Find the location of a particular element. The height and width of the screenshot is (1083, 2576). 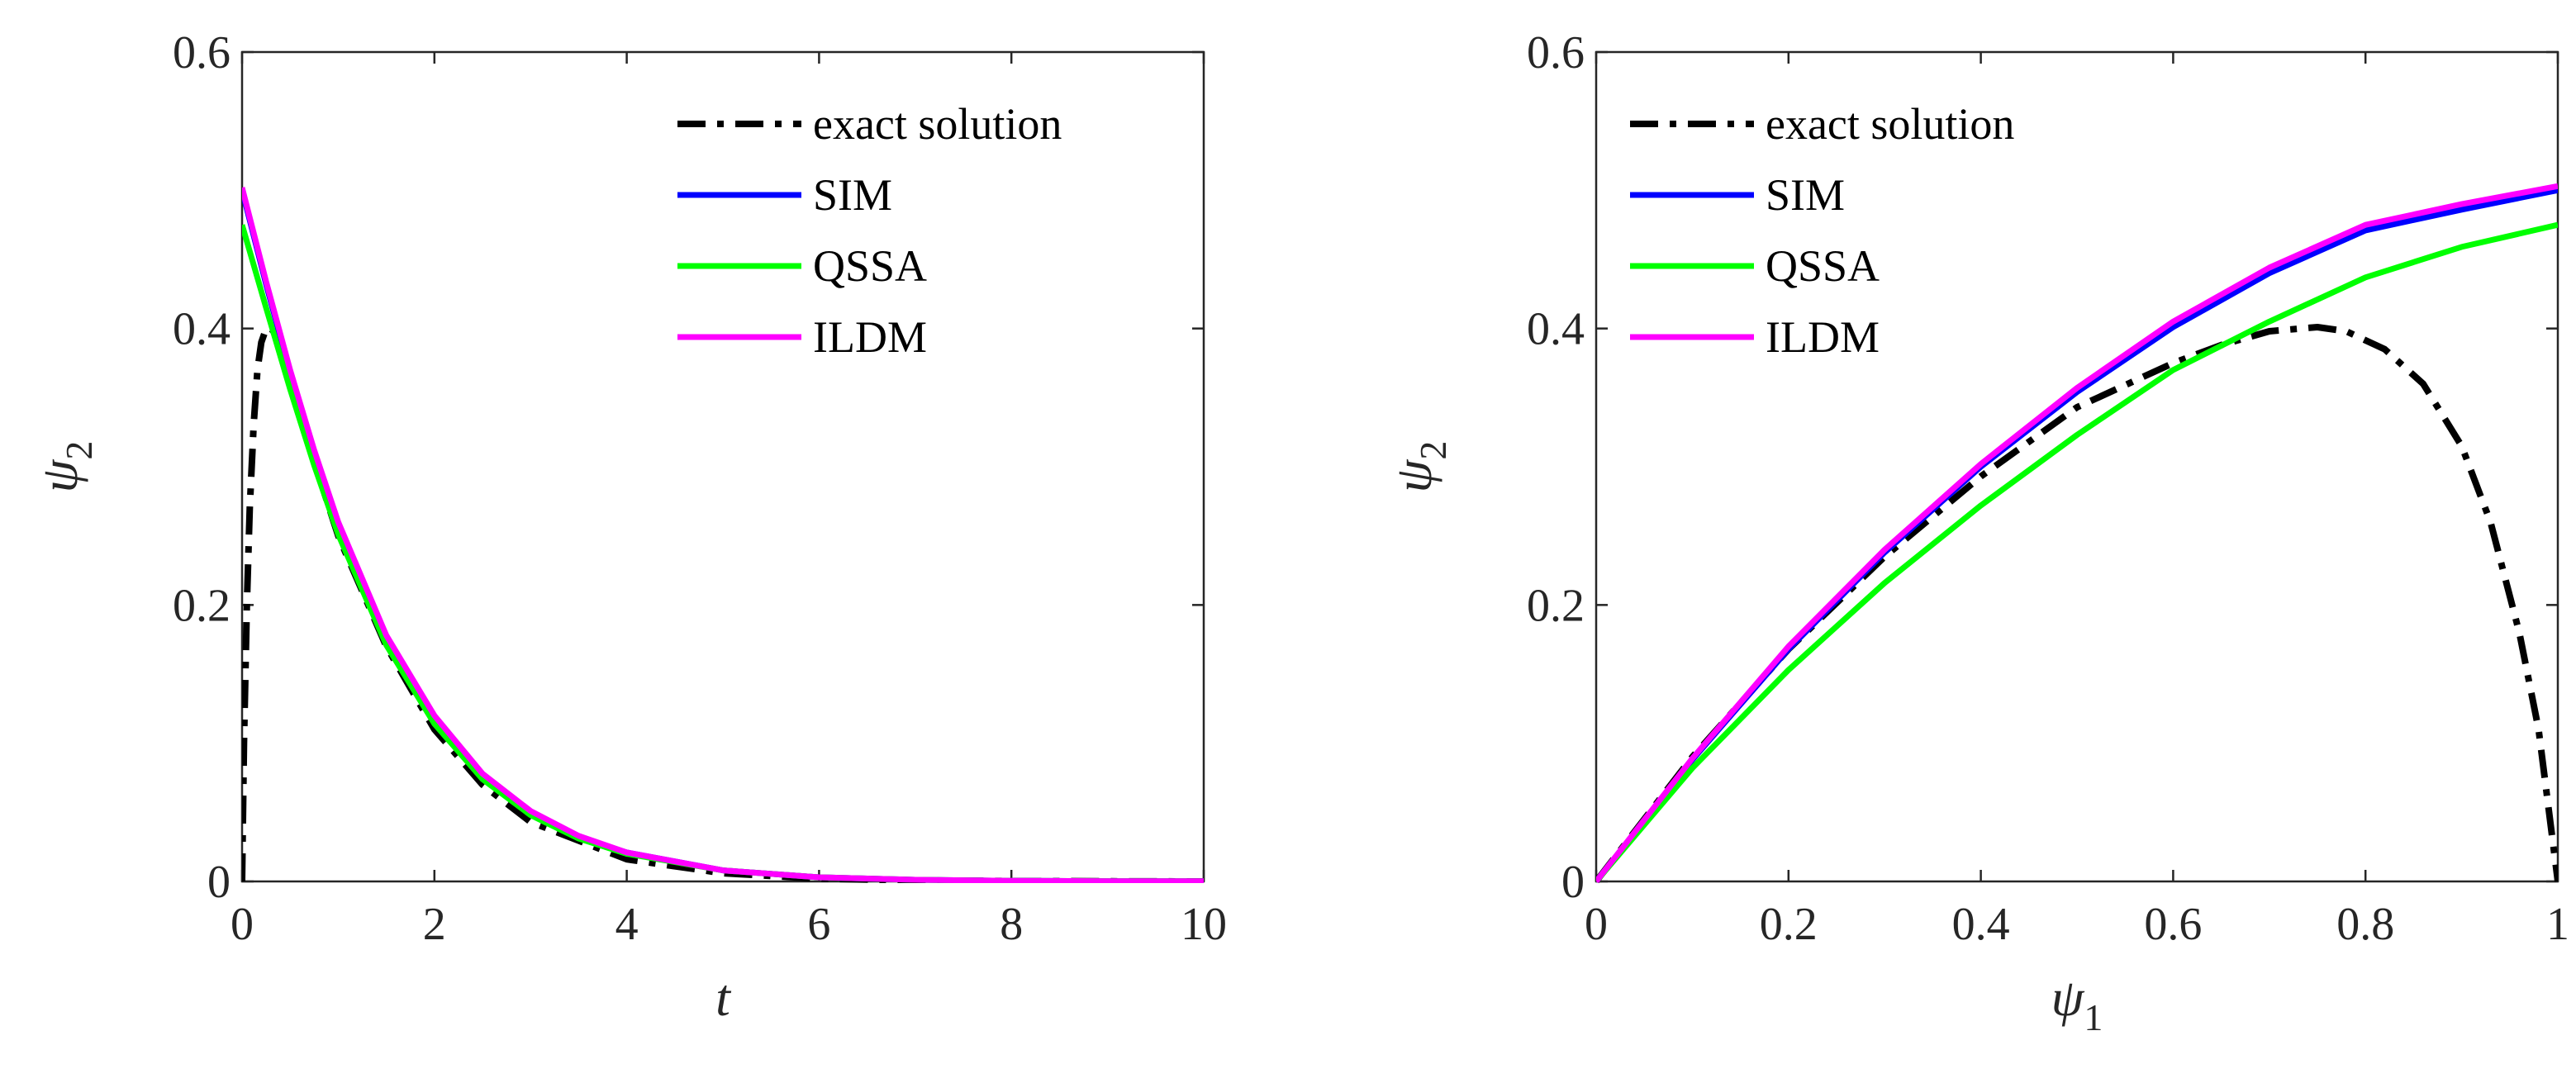

x-axis-label-base: ψ is located at coordinates (2068, 997).